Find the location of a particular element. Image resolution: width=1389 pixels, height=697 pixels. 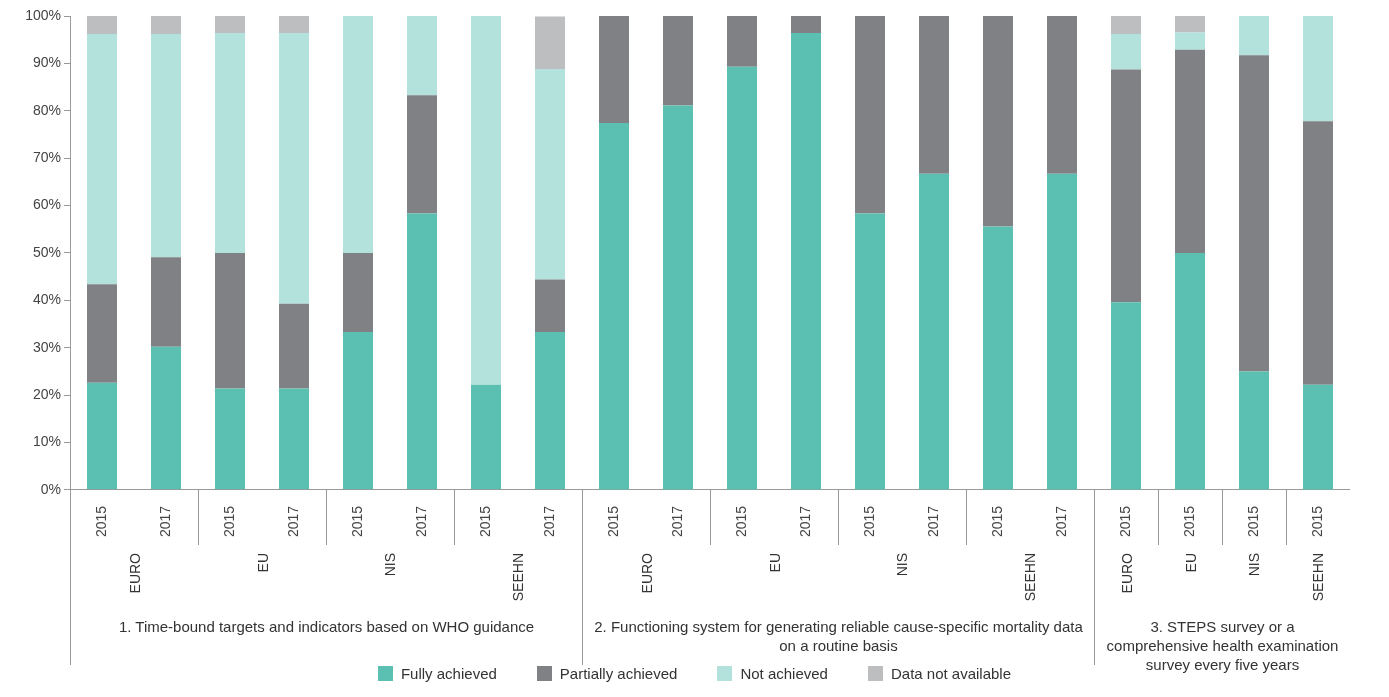

x-axis-title: 1. Time-bound targets and indicators based on WHO guidance is located at coordinates (326, 626).